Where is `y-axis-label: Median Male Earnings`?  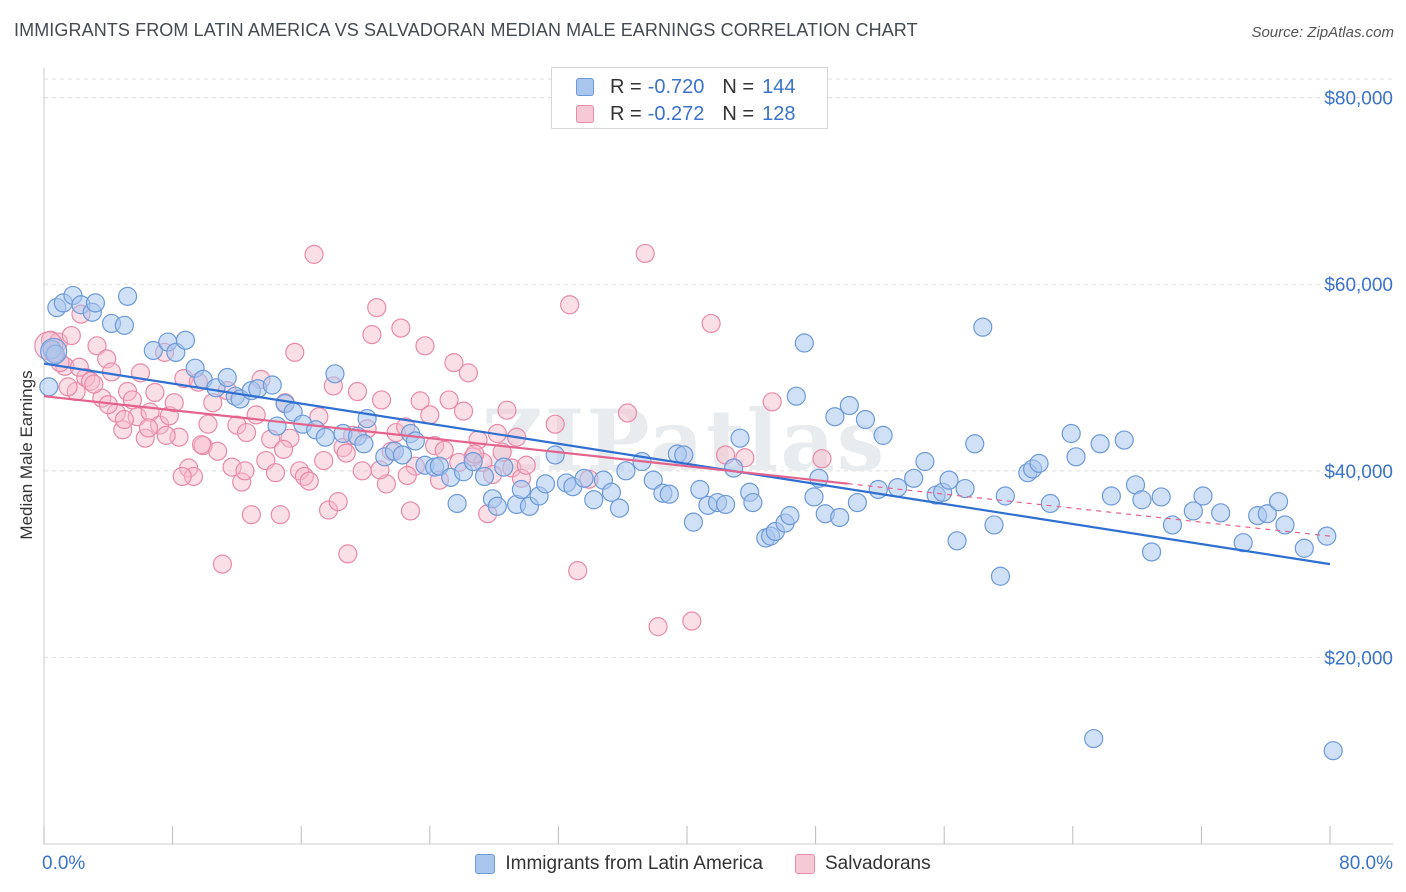
y-axis-label: Median Male Earnings is located at coordinates (26, 454).